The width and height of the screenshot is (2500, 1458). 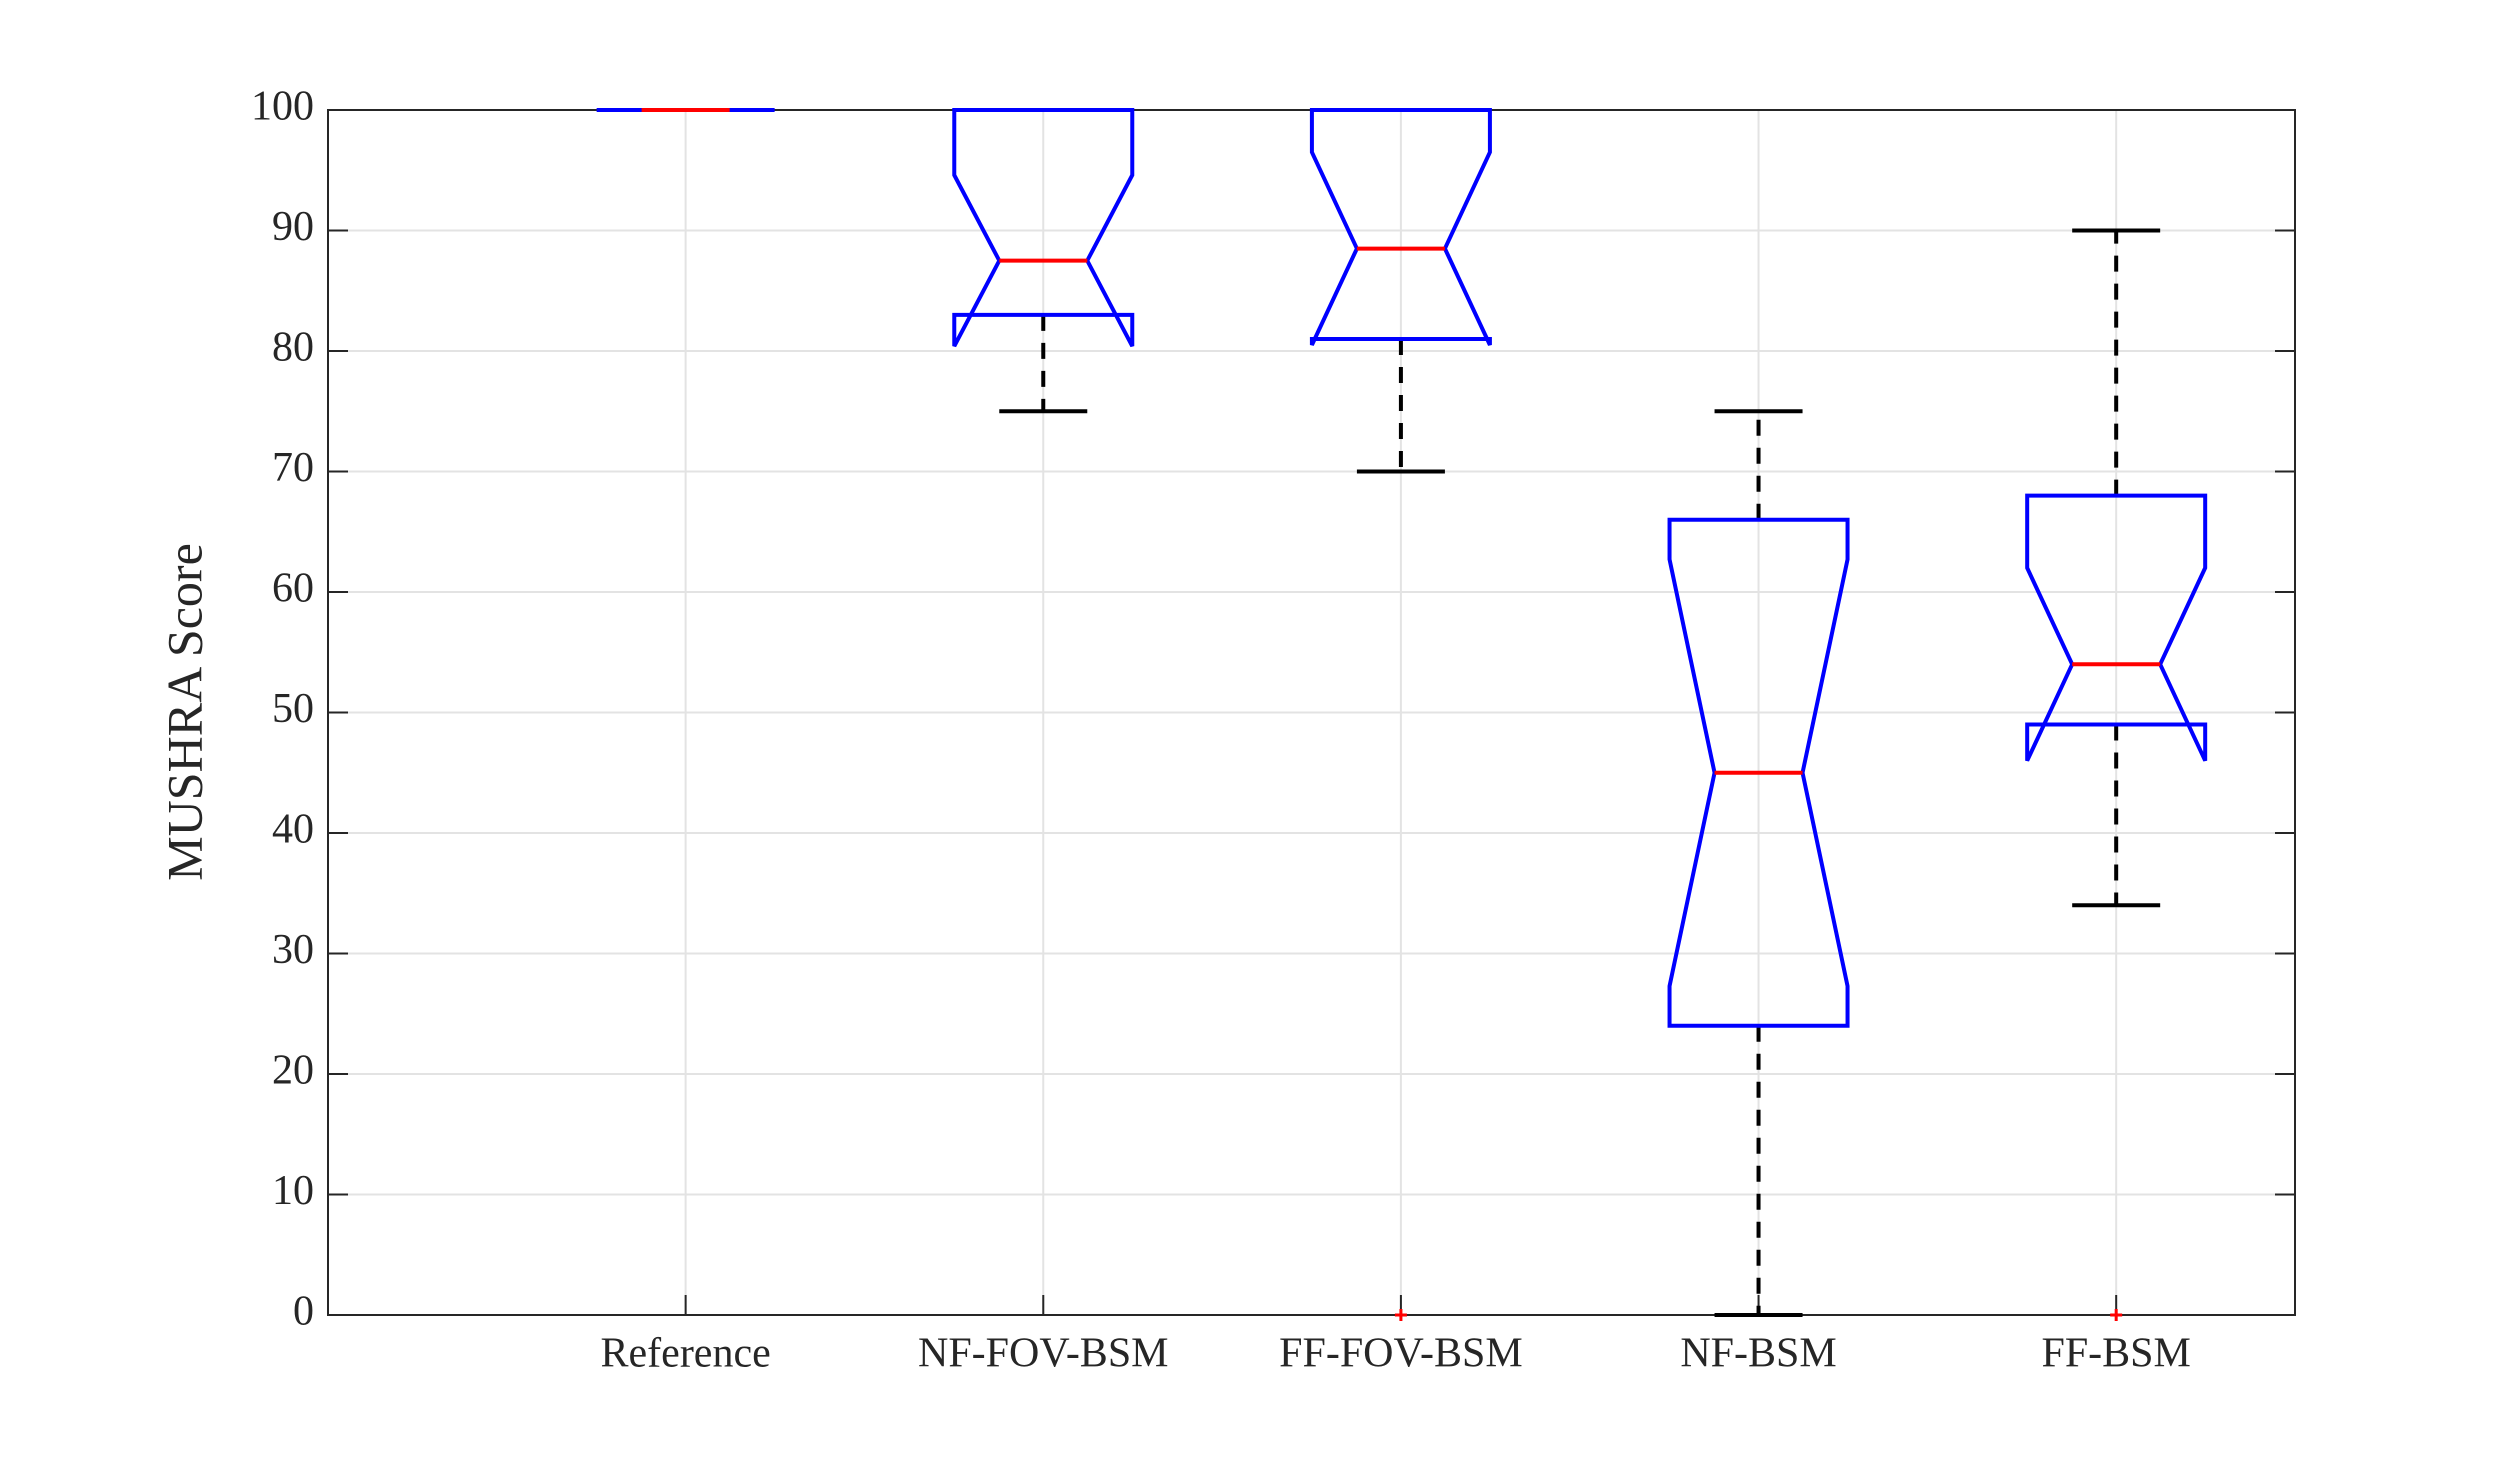 What do you see at coordinates (293, 1071) in the screenshot?
I see `y-tick-label: 20` at bounding box center [293, 1071].